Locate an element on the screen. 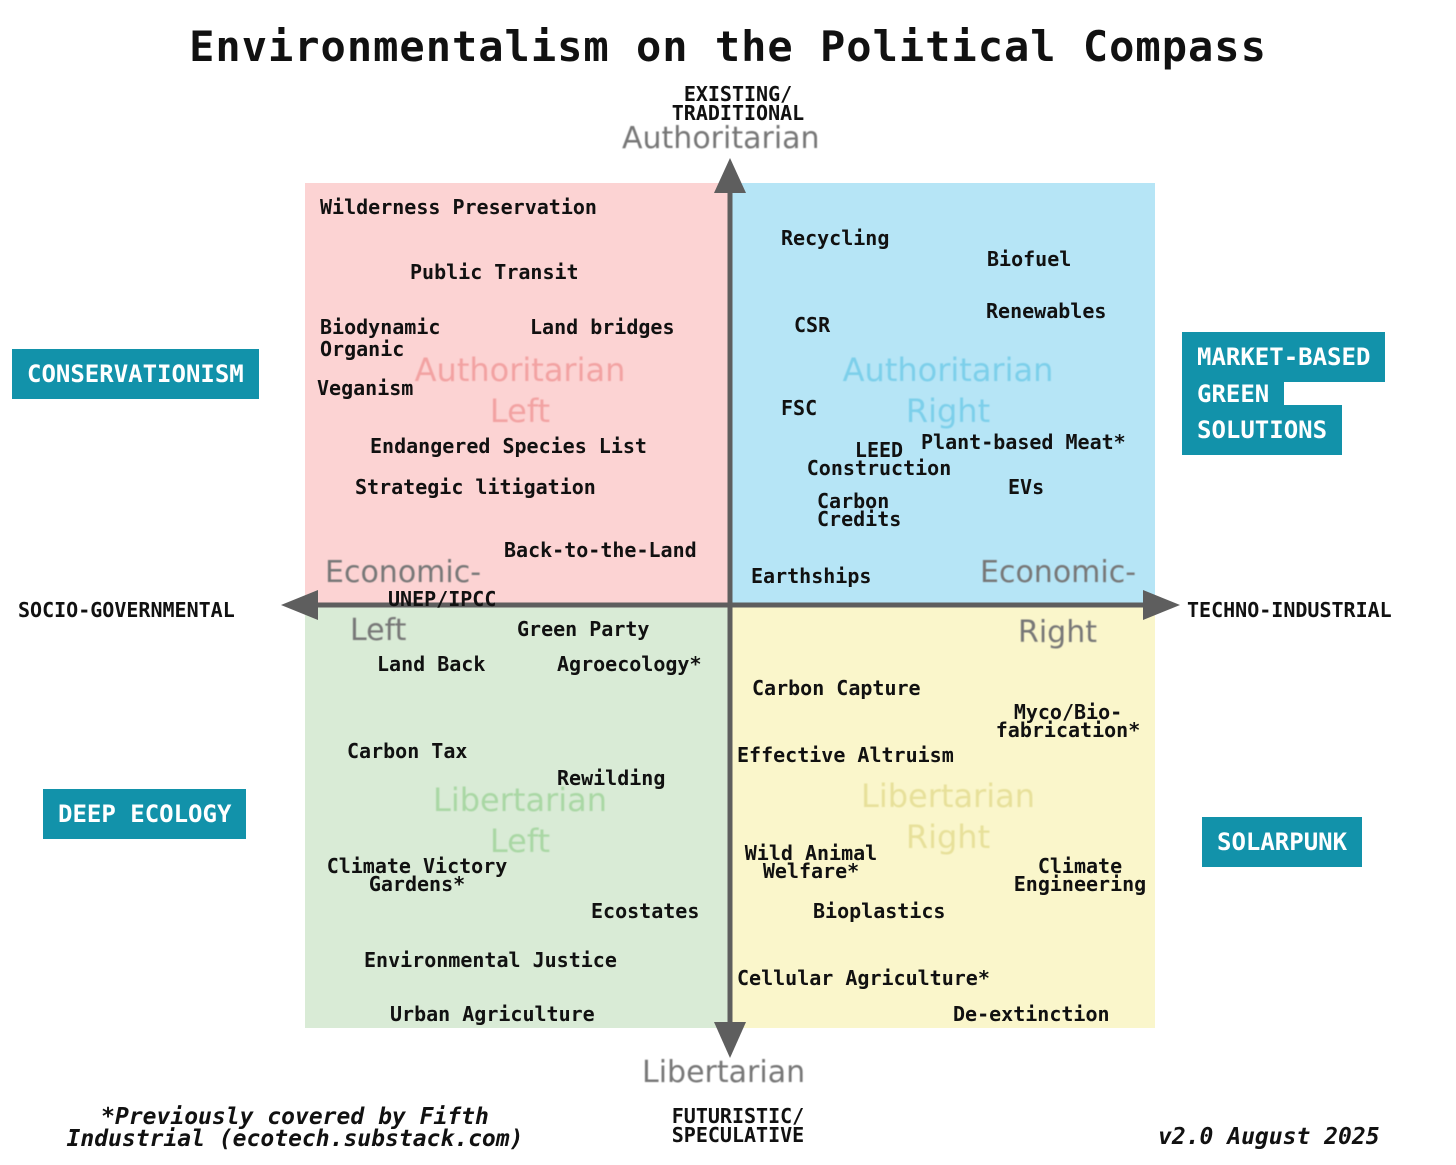 The height and width of the screenshot is (1165, 1456). badge-conservationism: CONSERVATIONISM is located at coordinates (135, 374).